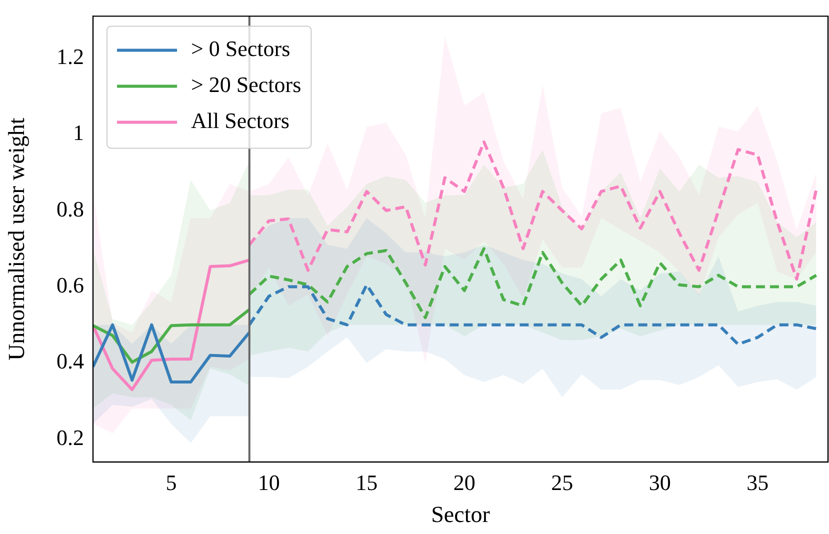 The width and height of the screenshot is (829, 534). What do you see at coordinates (70, 209) in the screenshot?
I see `y-tick-label: 0.8` at bounding box center [70, 209].